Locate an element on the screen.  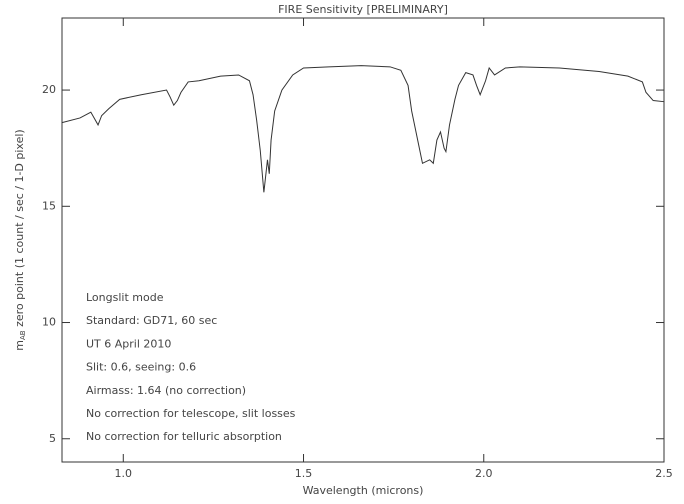
annotation: Slit: 0.6, seeing: 0.6 is located at coordinates (141, 367).